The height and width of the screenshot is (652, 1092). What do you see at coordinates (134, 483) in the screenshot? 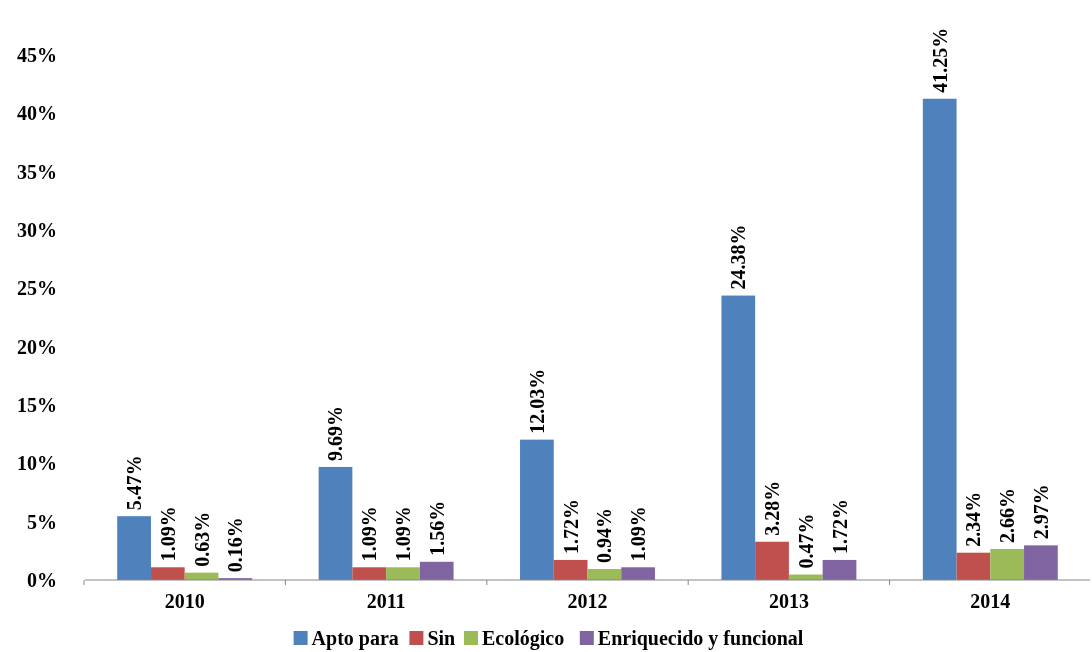
I see `data-label: 5.47%` at bounding box center [134, 483].